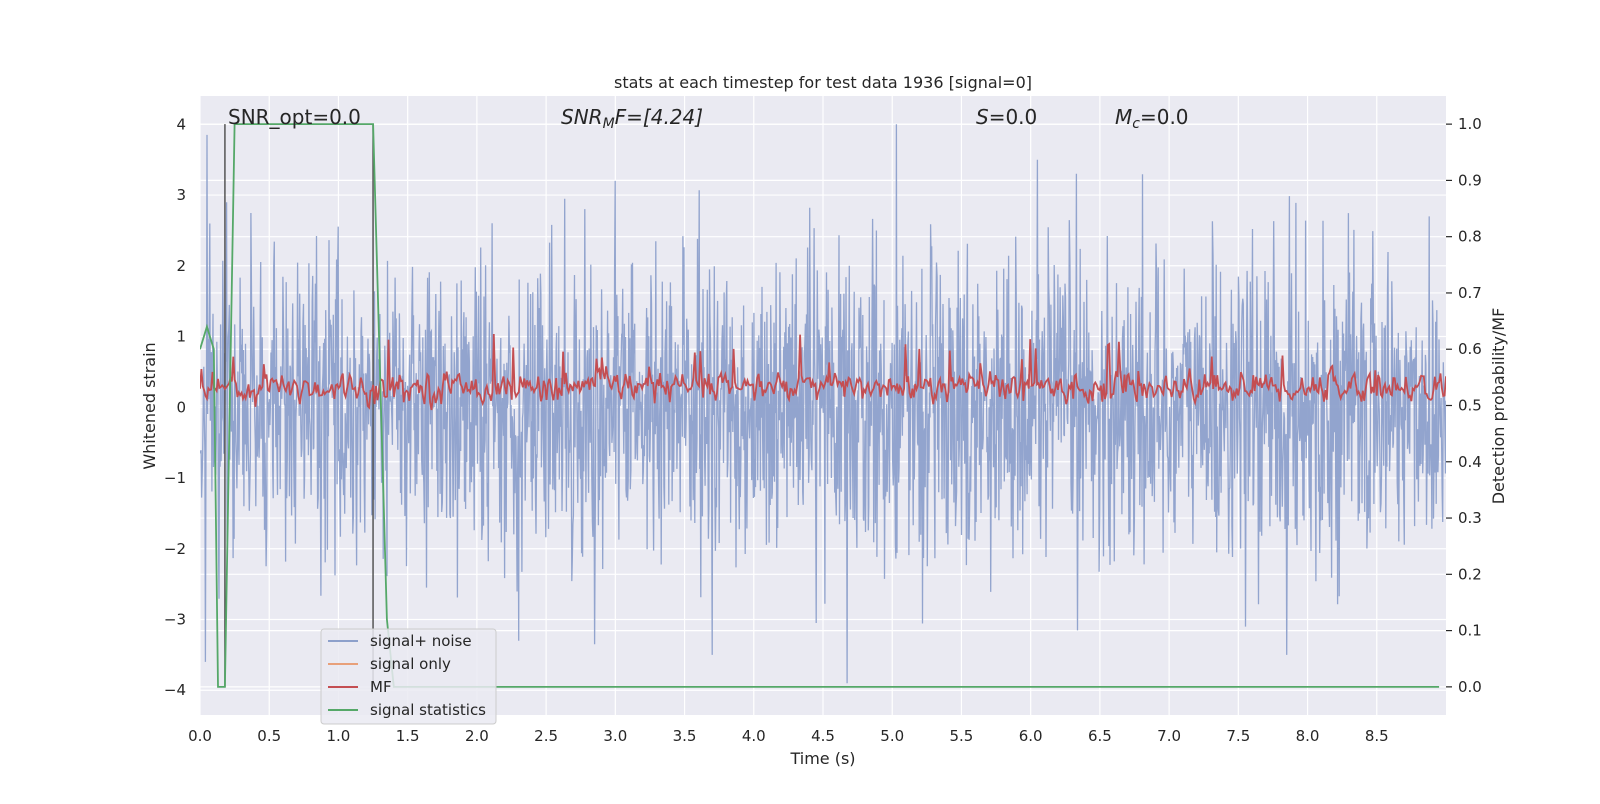 The image size is (1600, 804). What do you see at coordinates (181, 195) in the screenshot?
I see `left-y-tick-label: 3` at bounding box center [181, 195].